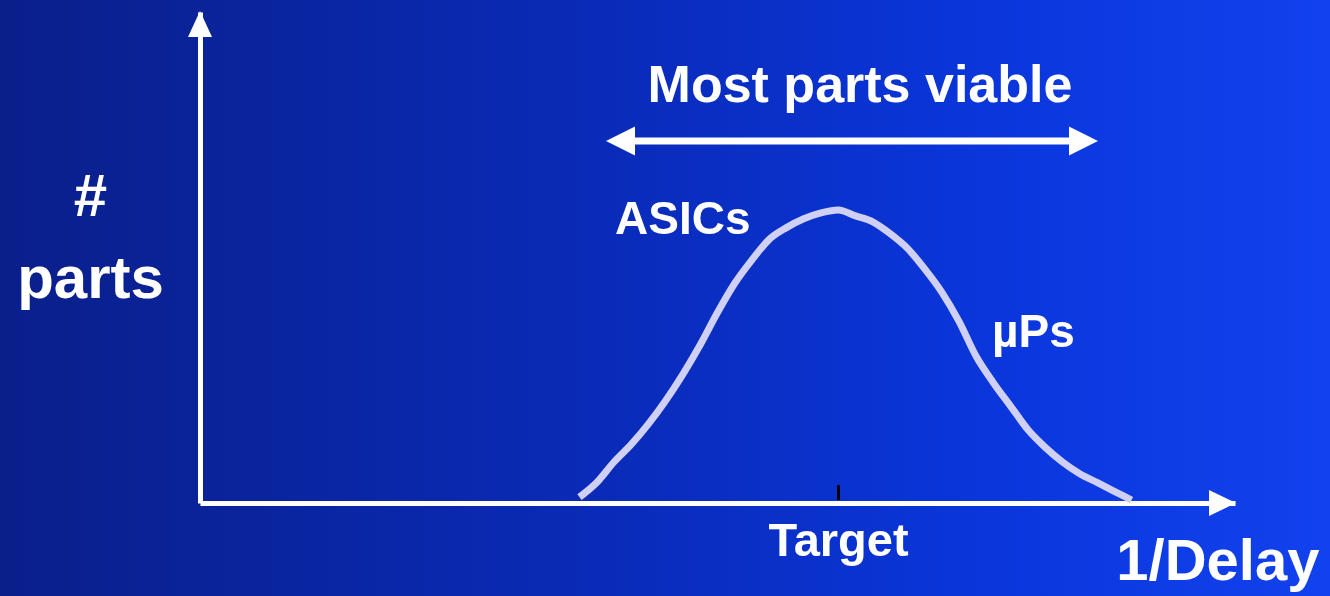 The image size is (1330, 596). I want to click on y-axis-title: # parts, so click(90, 236).